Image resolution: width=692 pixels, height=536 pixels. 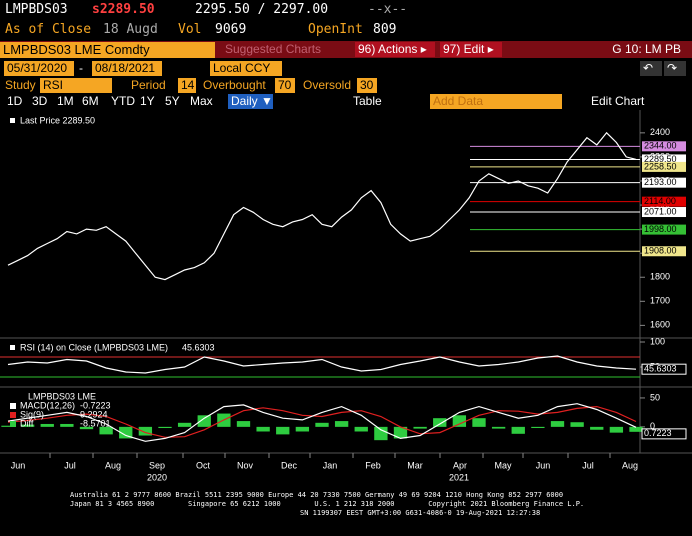 I want to click on edit-chart: Edit Chart, so click(x=618, y=101).